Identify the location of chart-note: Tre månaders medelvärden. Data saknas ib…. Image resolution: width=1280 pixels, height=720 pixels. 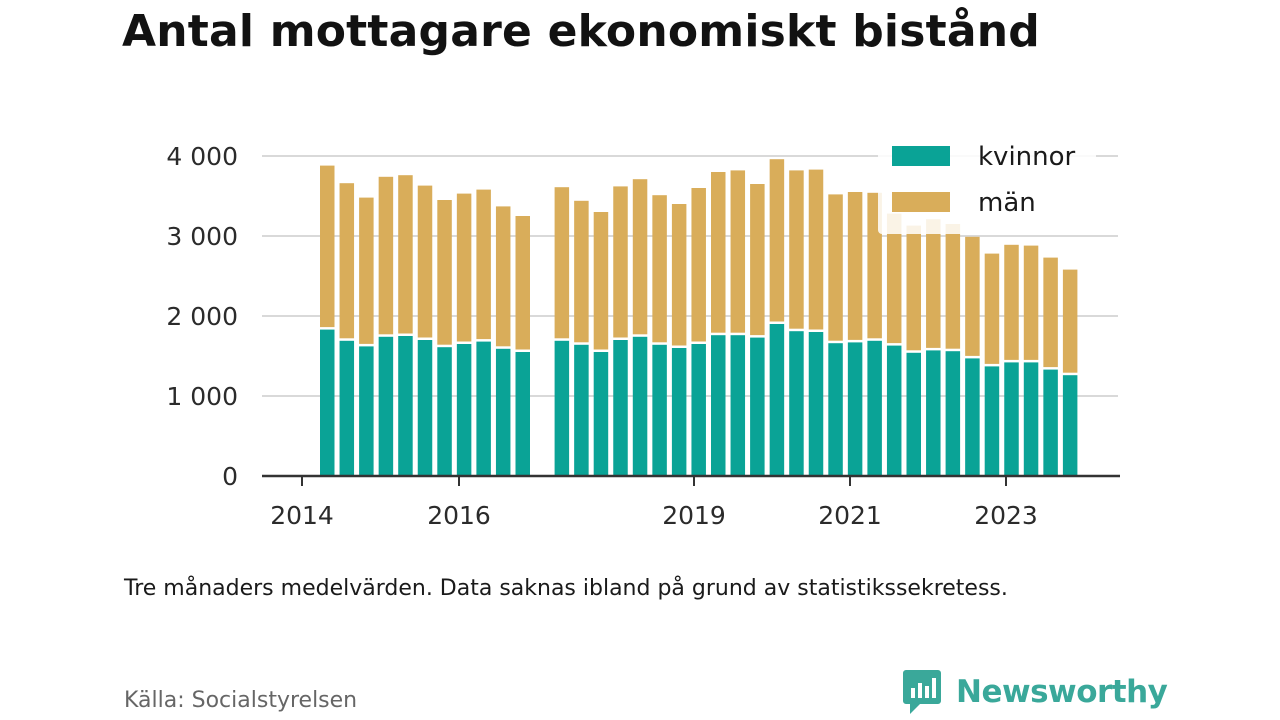
(566, 588).